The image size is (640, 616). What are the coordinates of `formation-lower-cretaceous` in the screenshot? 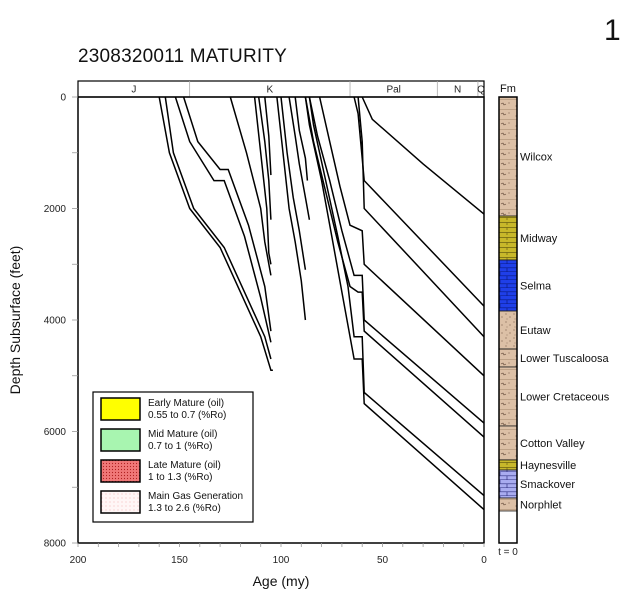 It's located at (508, 396).